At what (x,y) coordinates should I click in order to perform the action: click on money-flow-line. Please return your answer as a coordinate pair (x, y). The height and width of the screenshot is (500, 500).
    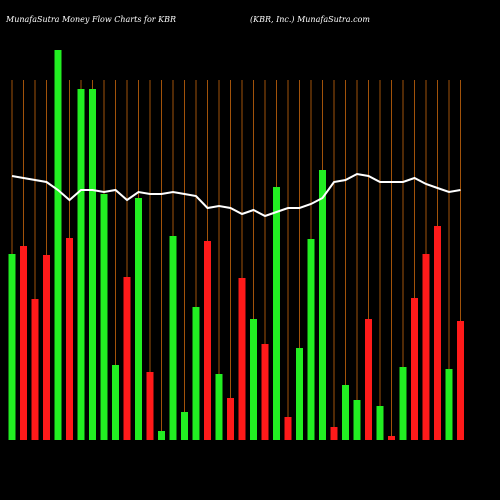
    Looking at the image, I should click on (236, 195).